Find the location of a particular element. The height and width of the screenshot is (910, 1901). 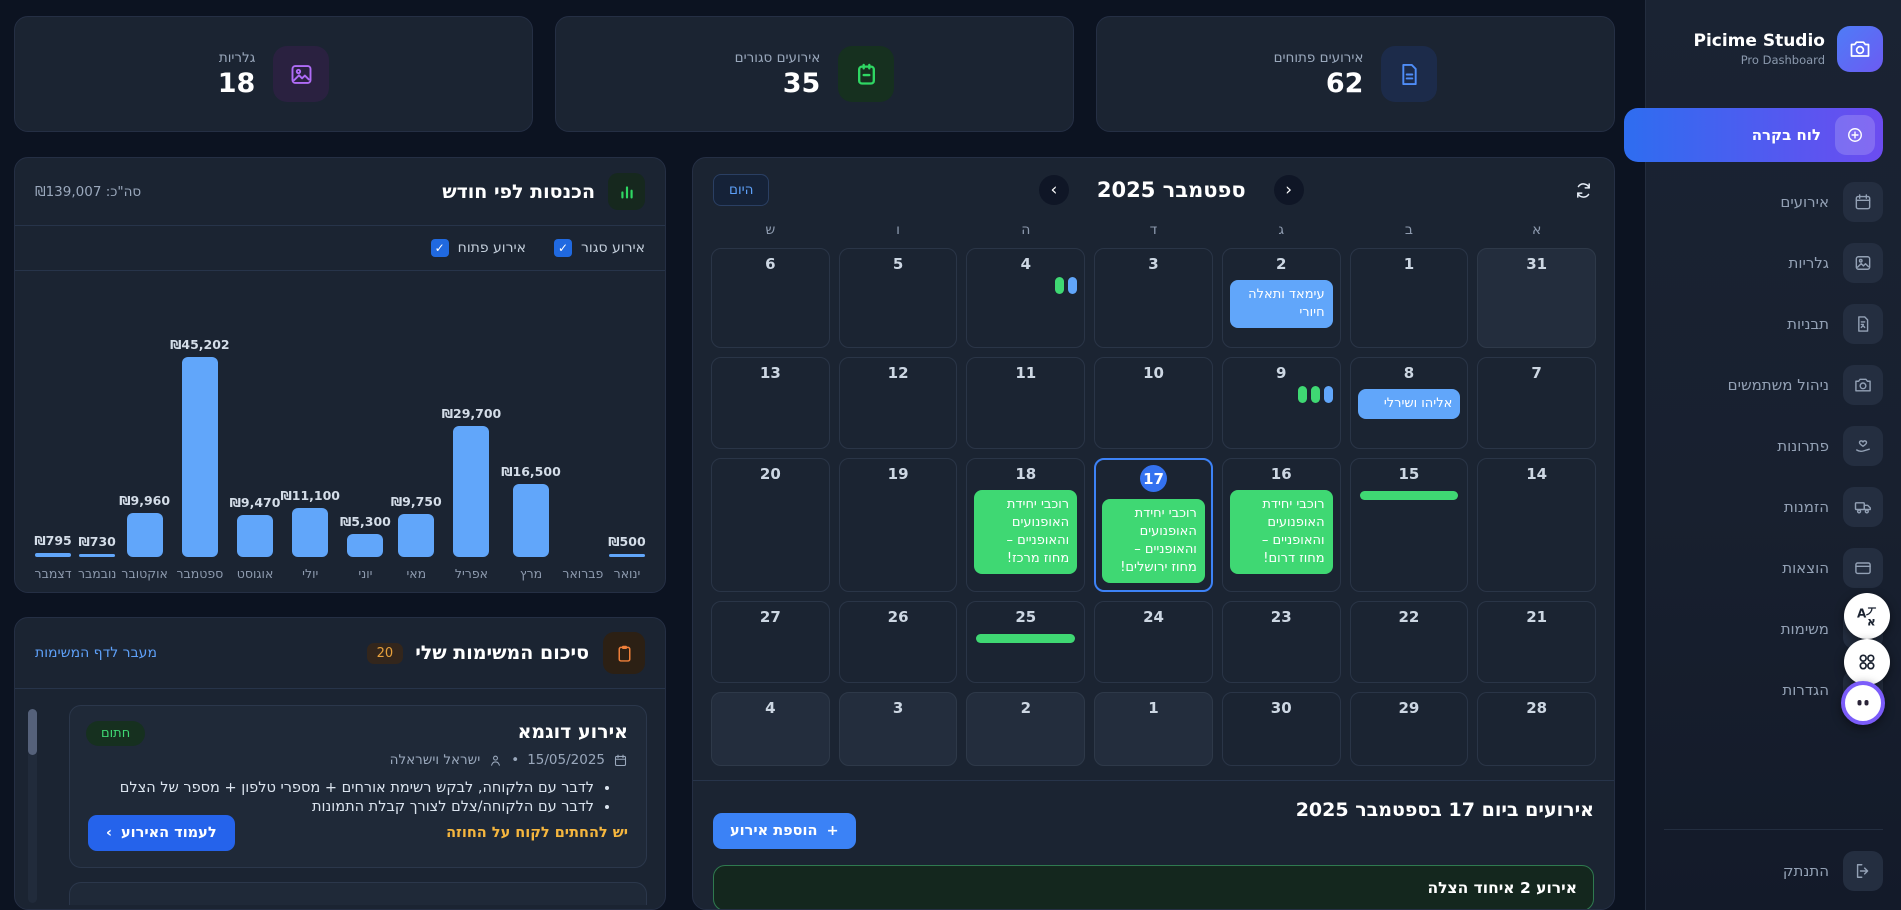

calendar-day-10: 10 is located at coordinates (1153, 403).